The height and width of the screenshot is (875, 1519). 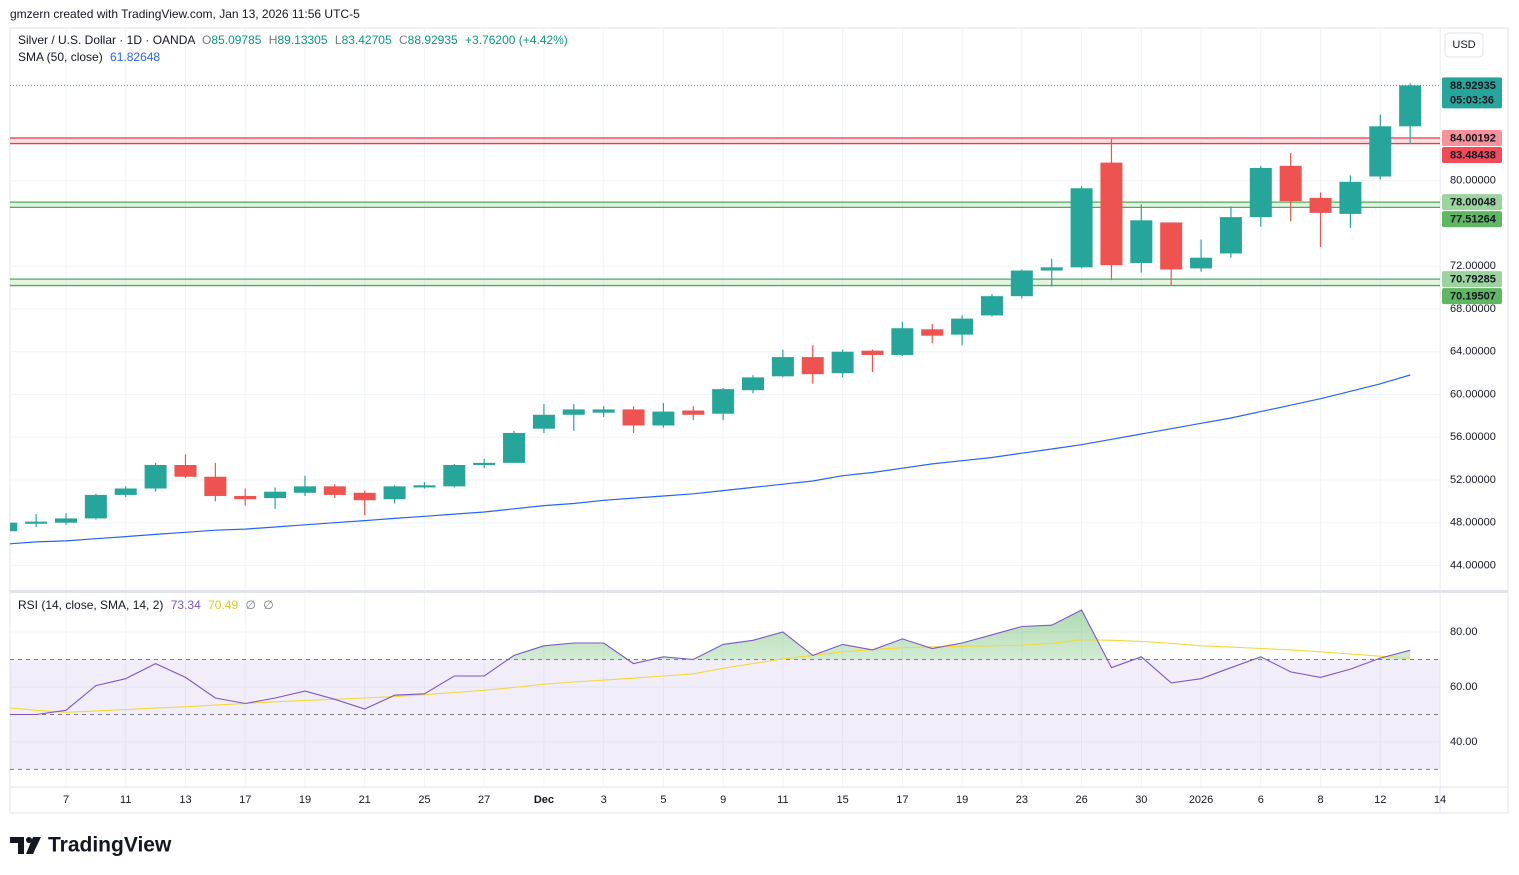 I want to click on price-tag-label: 77.51264, so click(x=1473, y=220).